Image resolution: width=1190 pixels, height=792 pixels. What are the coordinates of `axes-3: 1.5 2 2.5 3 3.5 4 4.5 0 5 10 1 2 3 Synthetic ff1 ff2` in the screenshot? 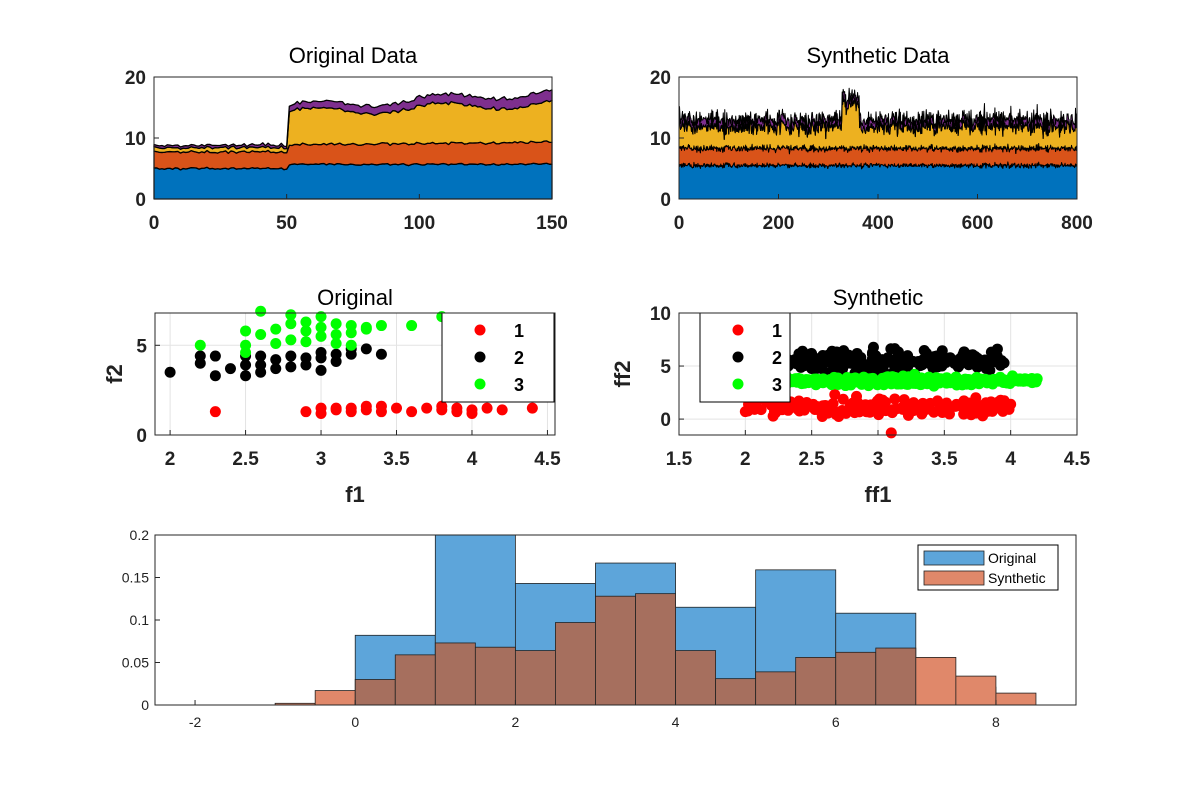 It's located at (850, 396).